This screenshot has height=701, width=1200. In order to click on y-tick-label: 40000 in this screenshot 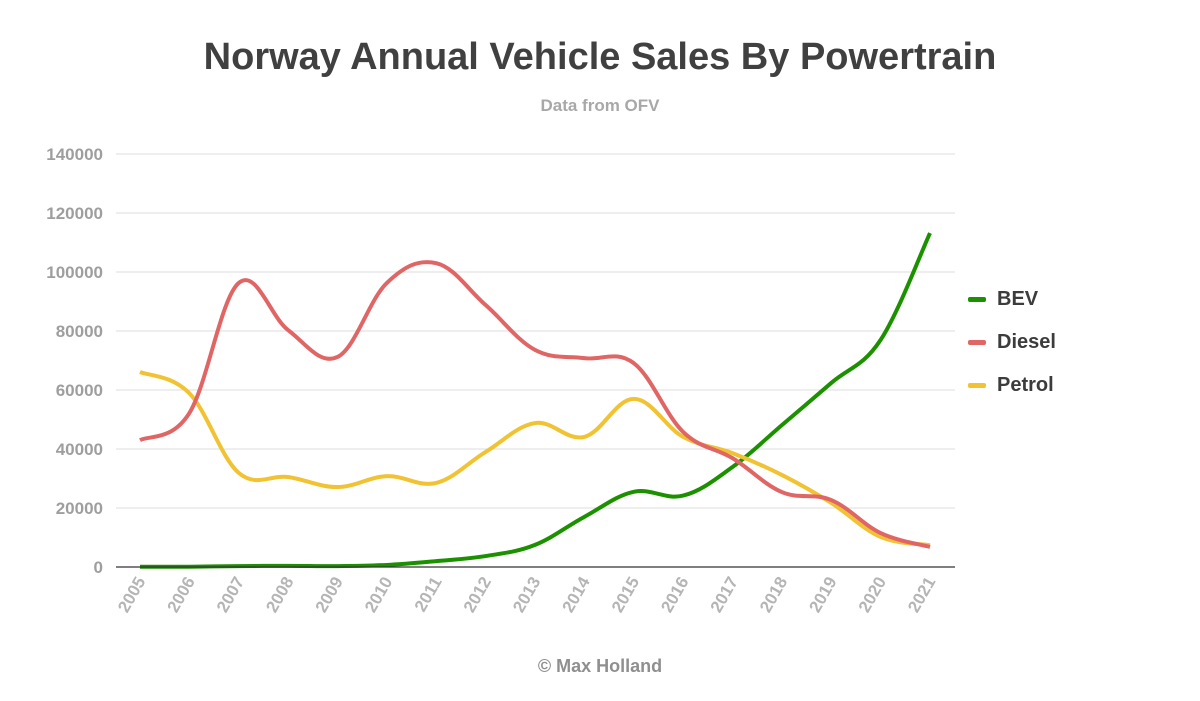, I will do `click(79, 449)`.